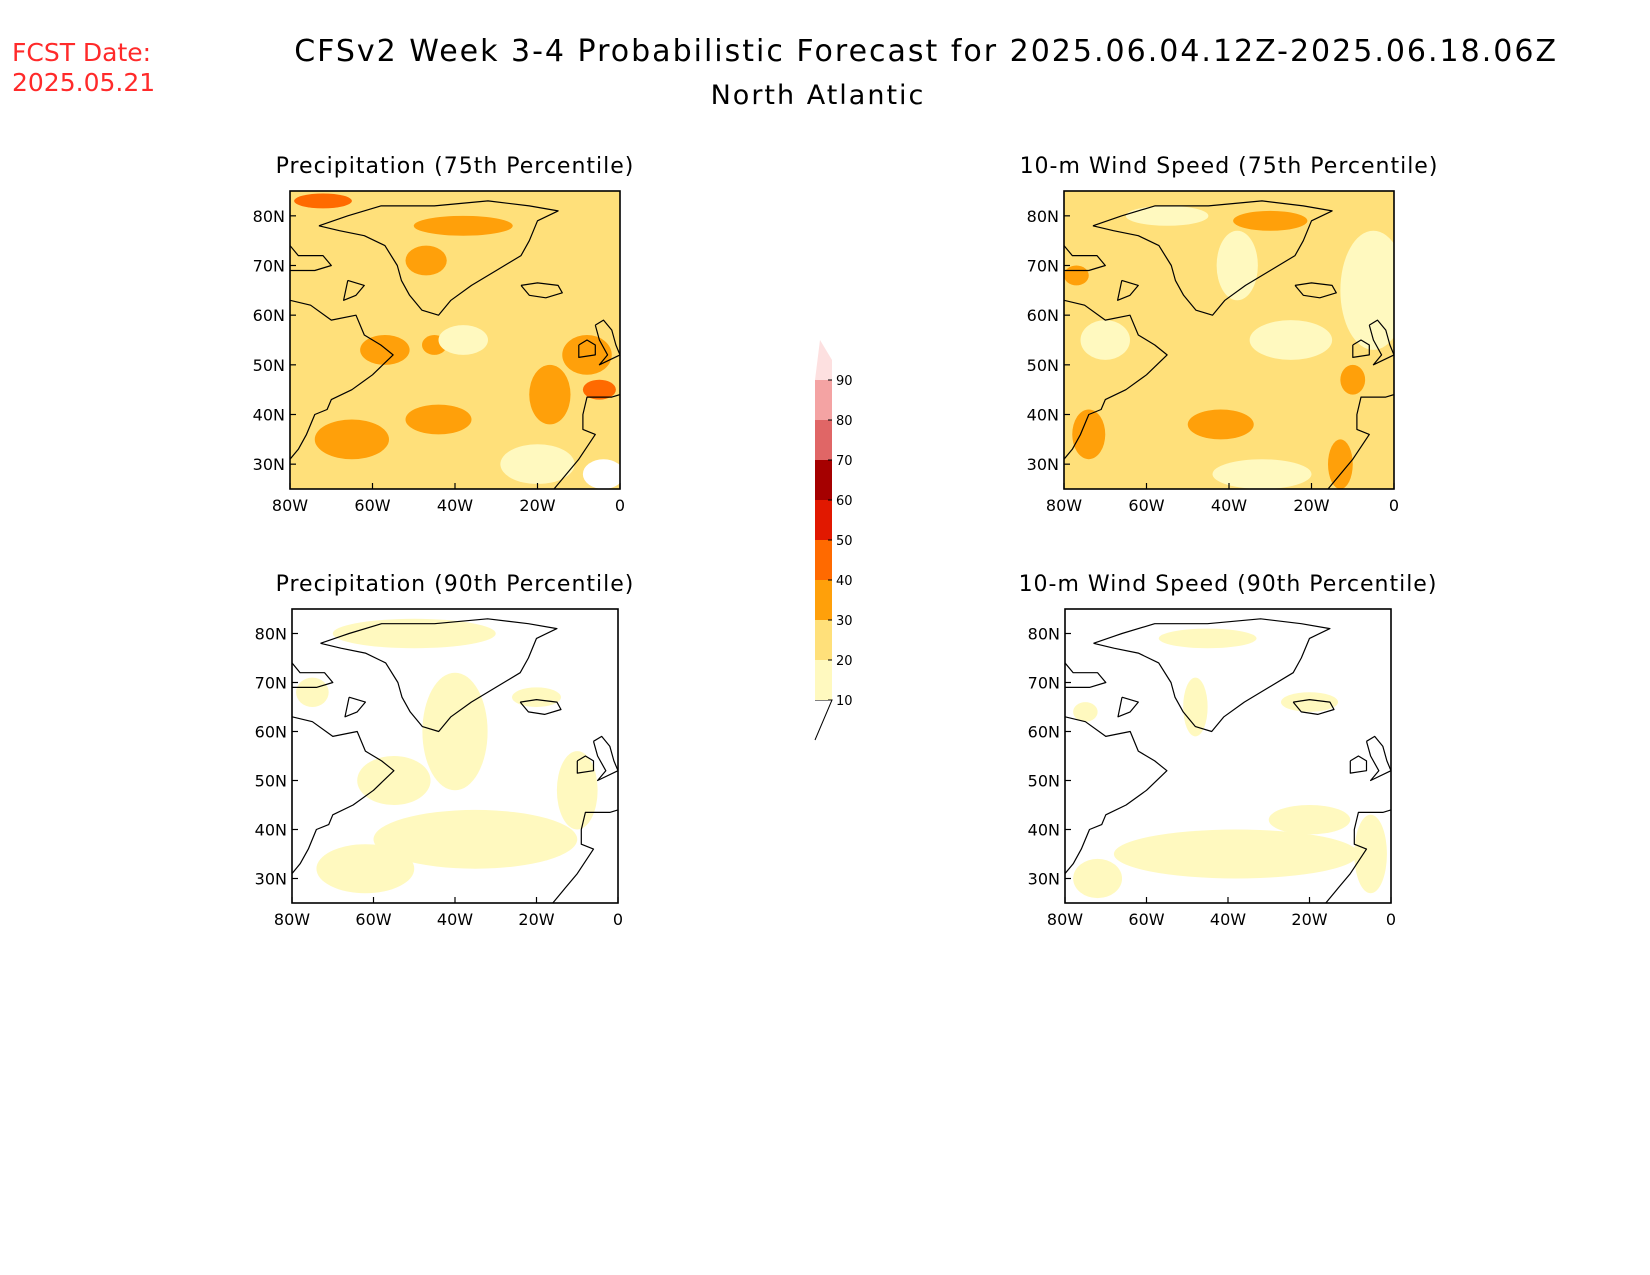 Image resolution: width=1650 pixels, height=1275 pixels. Describe the element at coordinates (833, 540) in the screenshot. I see `colorbar: 10 20 30 40 50 60 70 80 90` at that location.